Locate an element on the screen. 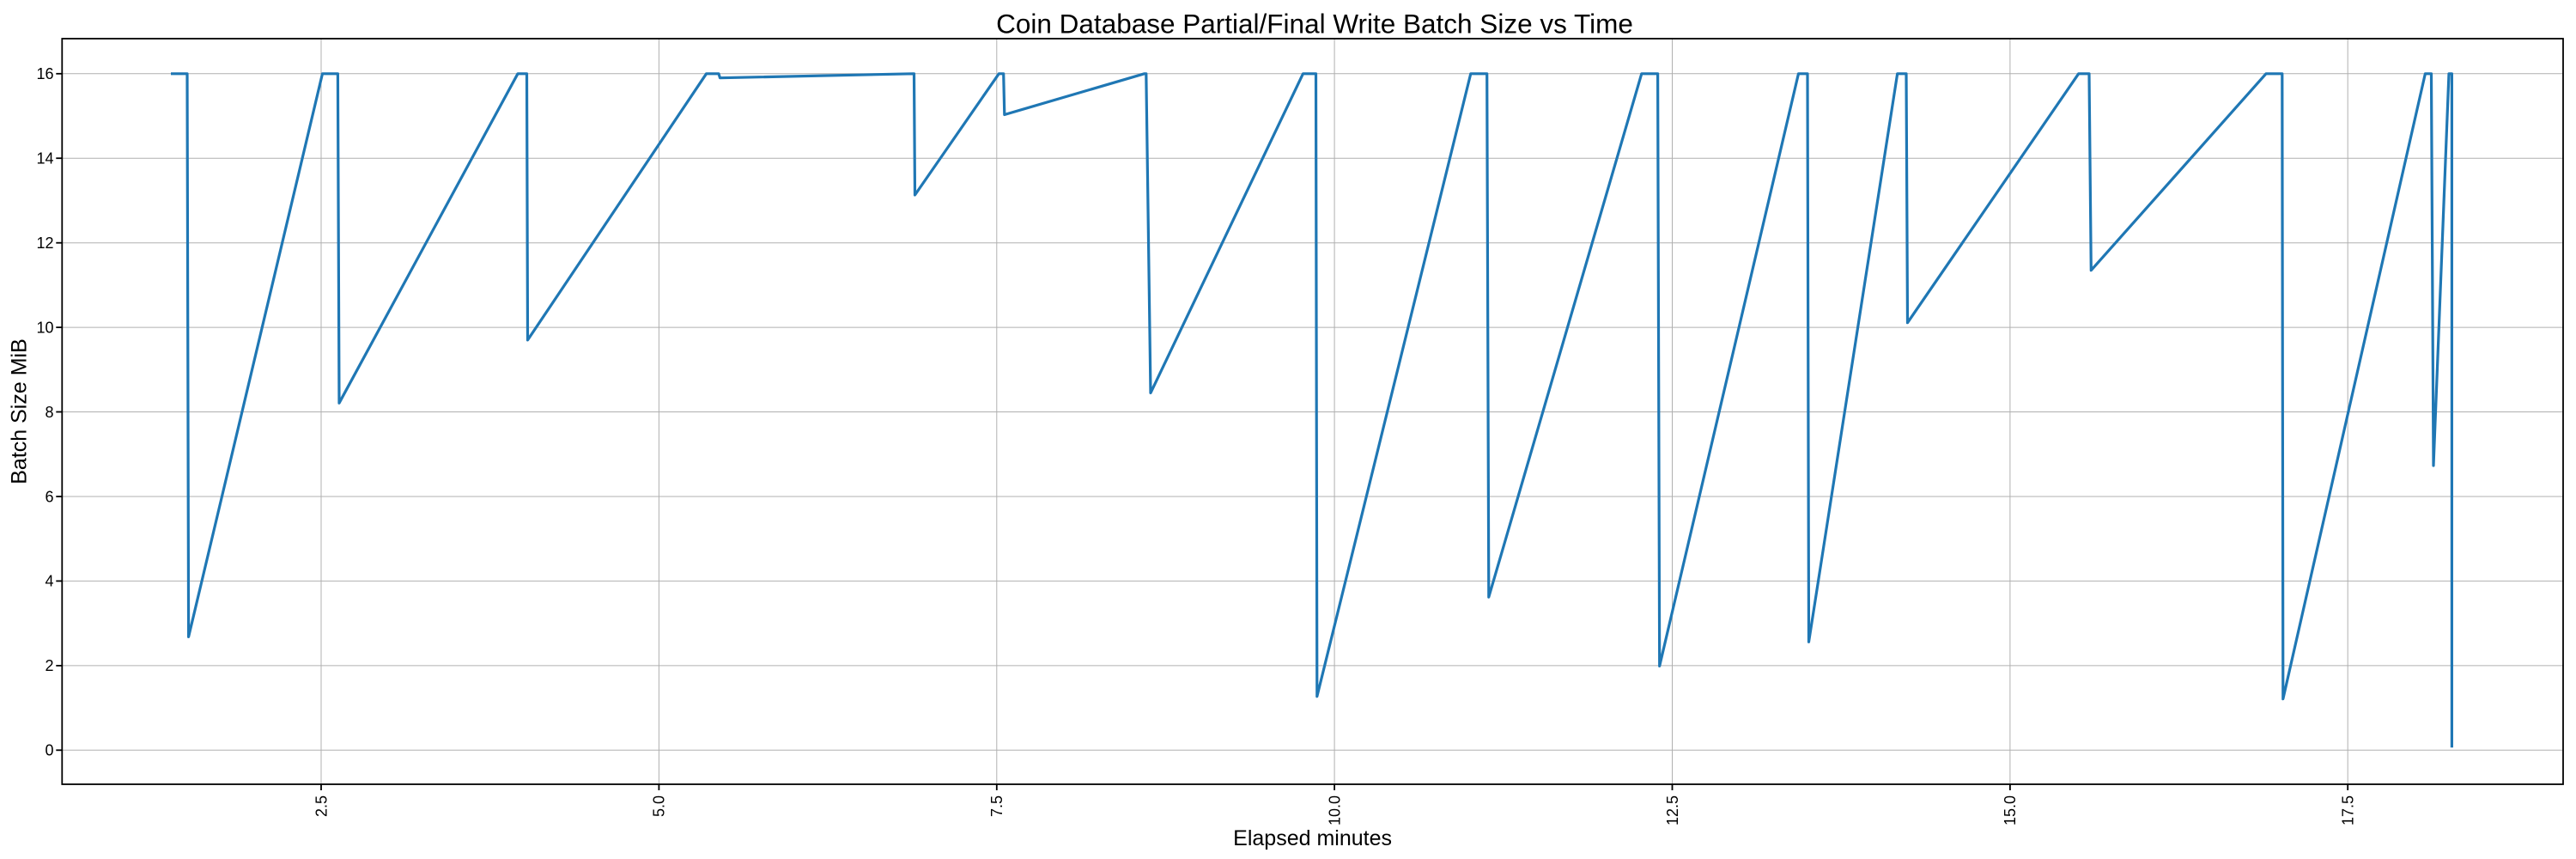  svg-text: 16 is located at coordinates (44, 73).